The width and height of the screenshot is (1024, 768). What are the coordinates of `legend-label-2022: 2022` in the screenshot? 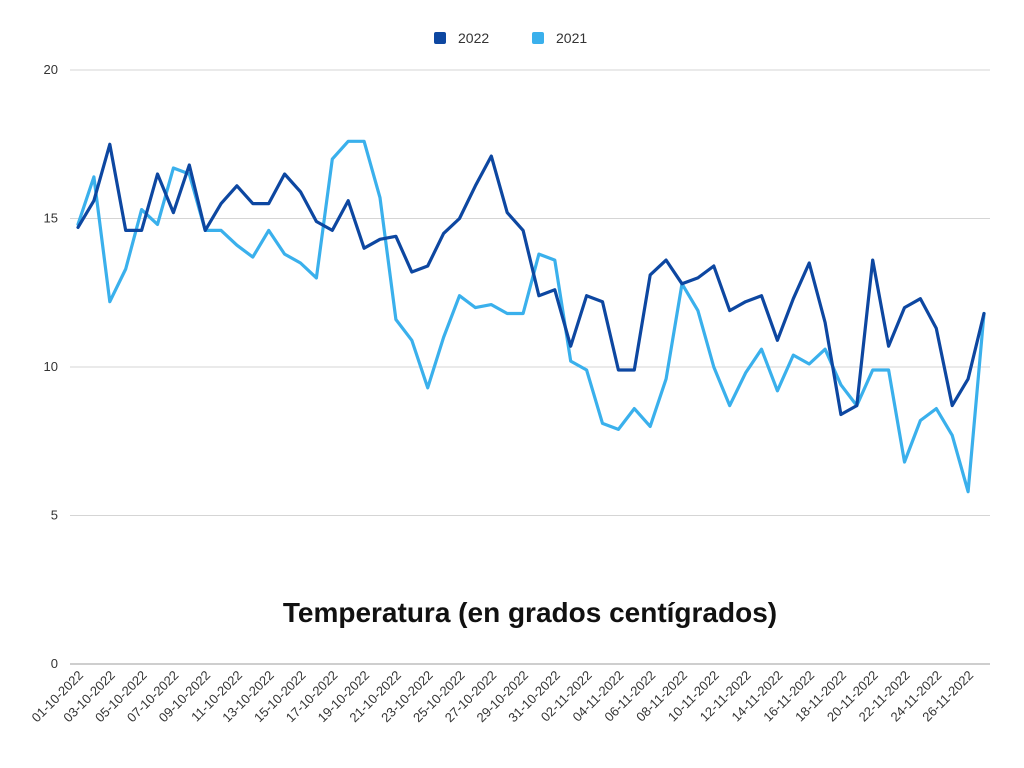 It's located at (473, 38).